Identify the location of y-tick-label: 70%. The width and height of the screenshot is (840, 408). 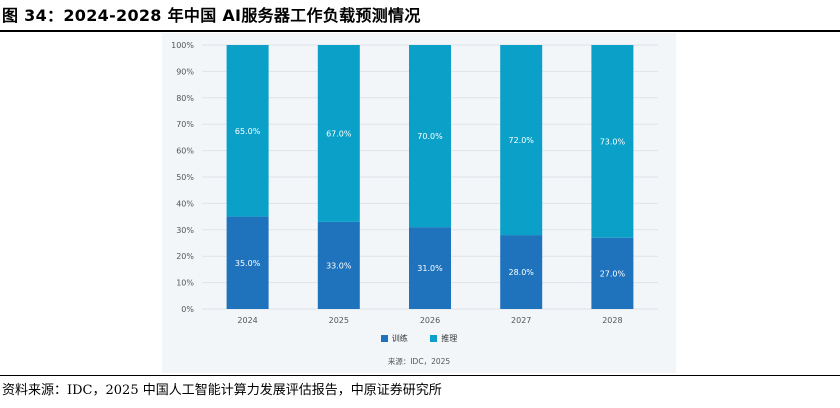
(185, 124).